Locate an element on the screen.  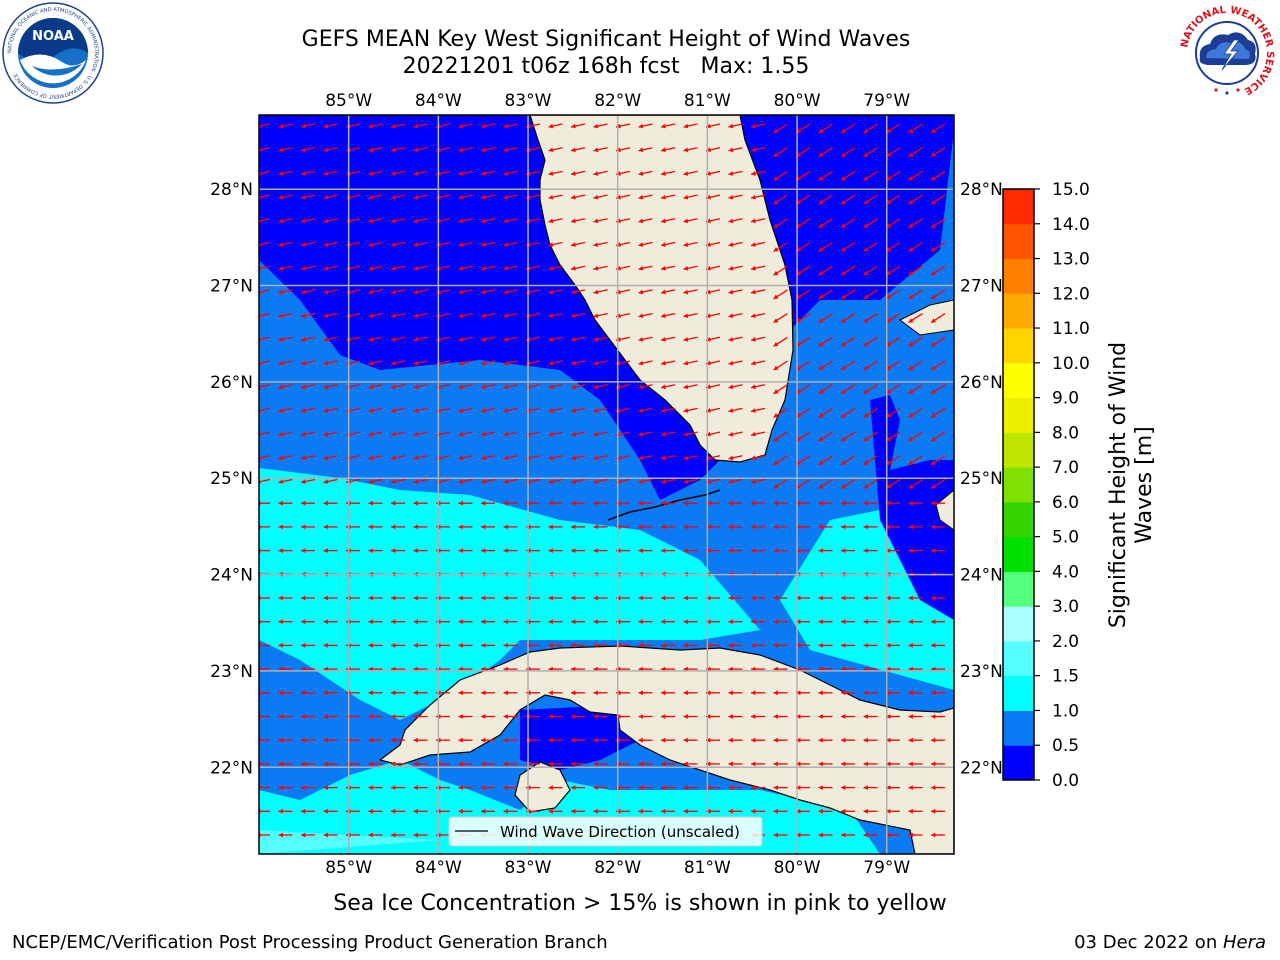
colorbar-tick-label: 4.0 is located at coordinates (1065, 572).